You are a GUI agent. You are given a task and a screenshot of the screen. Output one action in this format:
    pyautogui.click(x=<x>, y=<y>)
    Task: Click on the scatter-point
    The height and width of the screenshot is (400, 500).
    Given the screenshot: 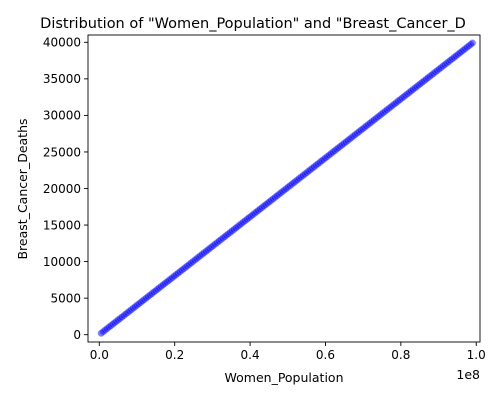 What is the action you would take?
    pyautogui.click(x=472, y=43)
    